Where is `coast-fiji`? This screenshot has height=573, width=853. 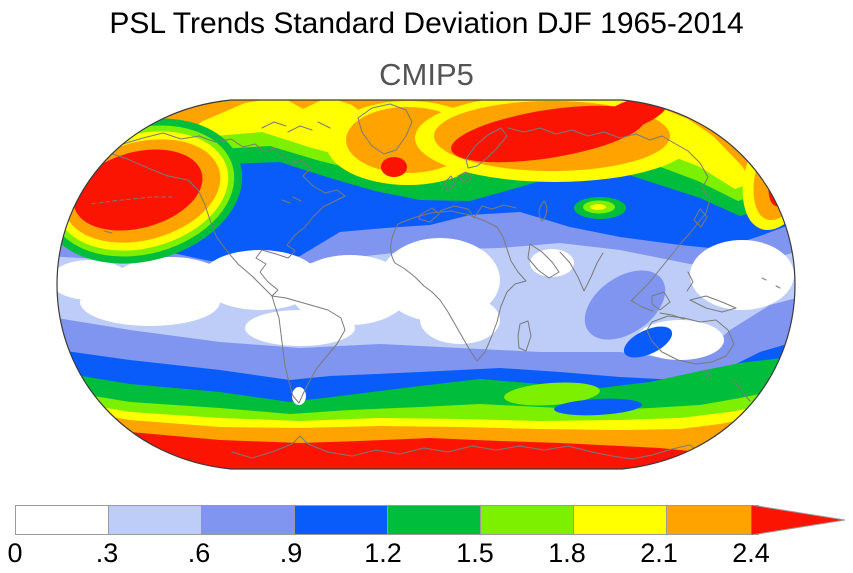
coast-fiji is located at coordinates (771, 283).